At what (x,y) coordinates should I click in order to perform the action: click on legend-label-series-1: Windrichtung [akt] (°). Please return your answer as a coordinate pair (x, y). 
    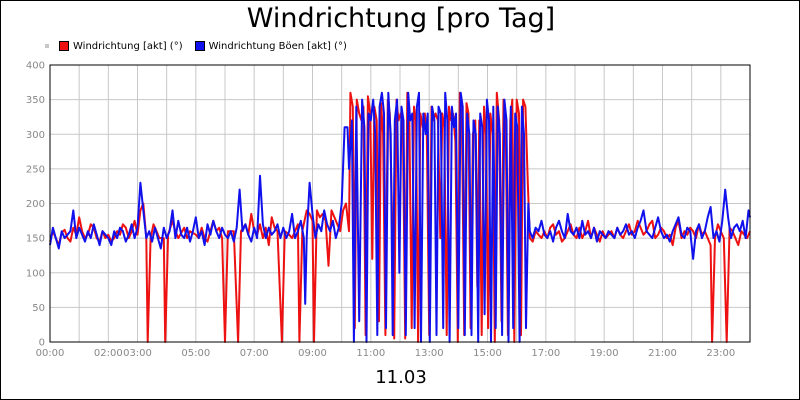
    Looking at the image, I should click on (128, 46).